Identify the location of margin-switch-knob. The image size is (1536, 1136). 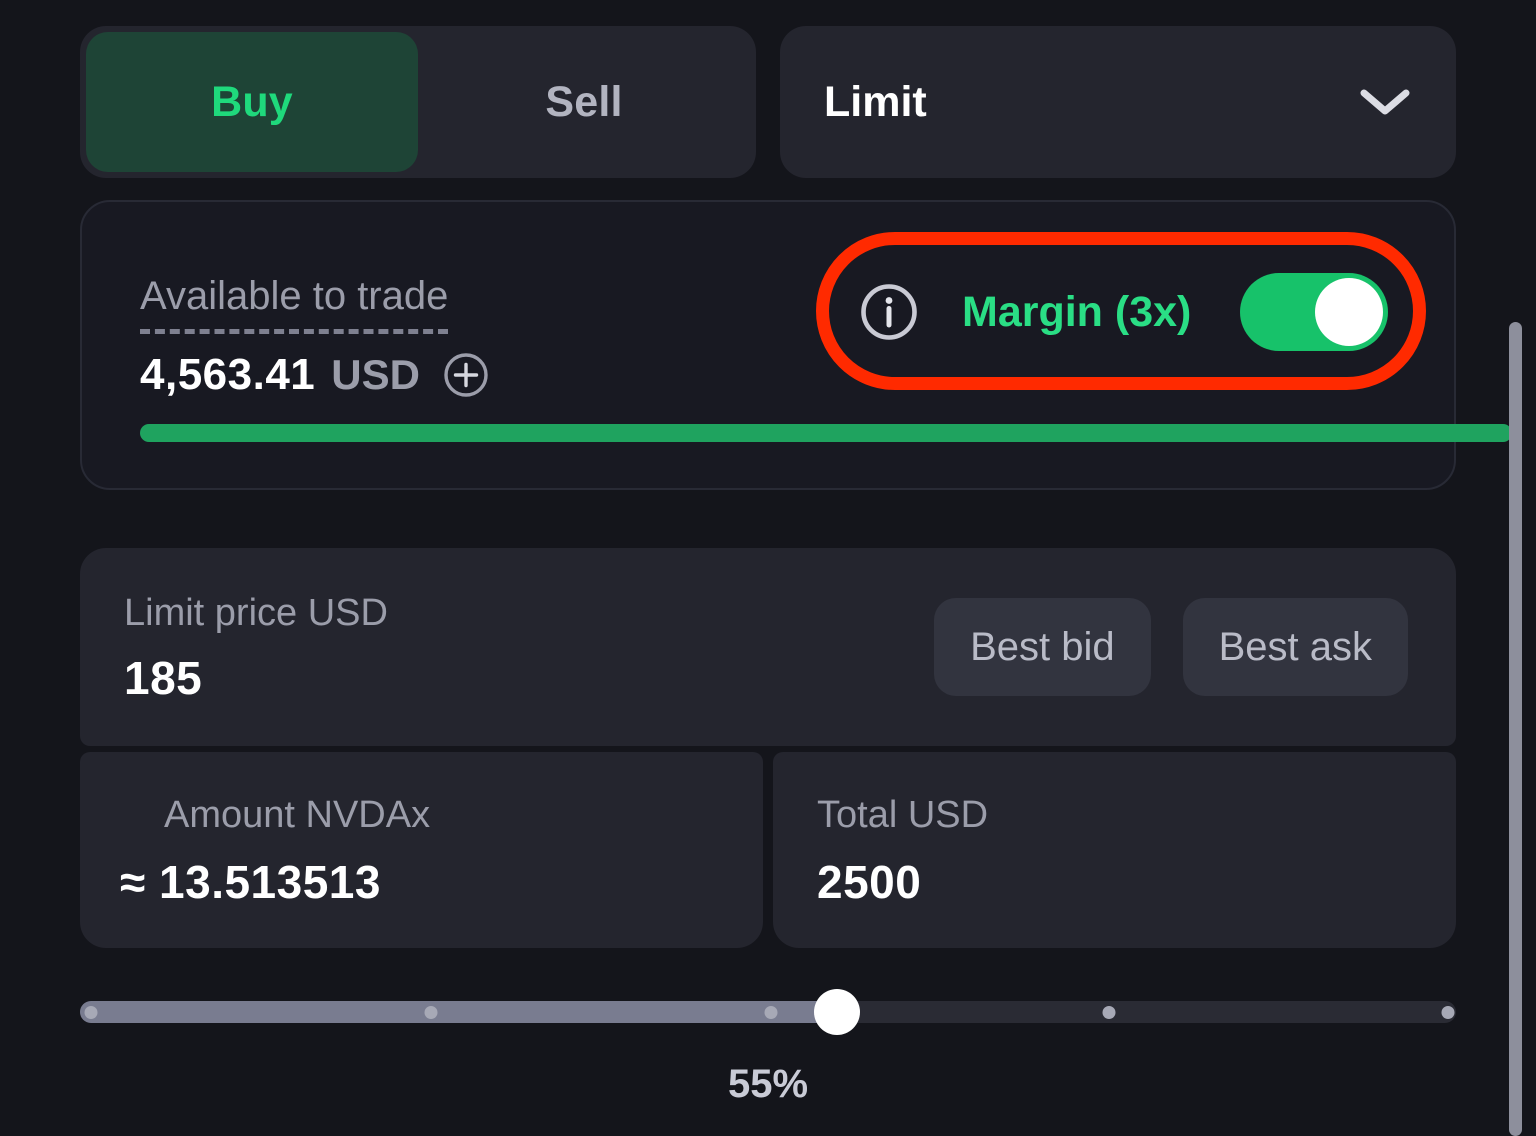
(1349, 312).